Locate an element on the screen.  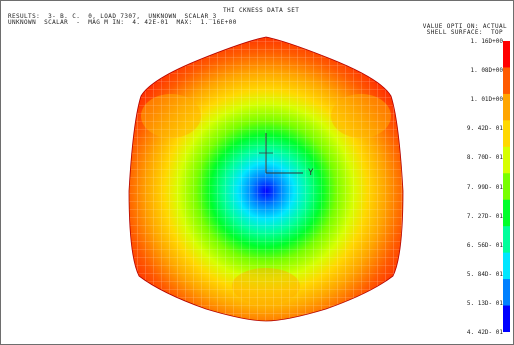
legend-tick-label: 1. 16D+00 is located at coordinates (486, 41).